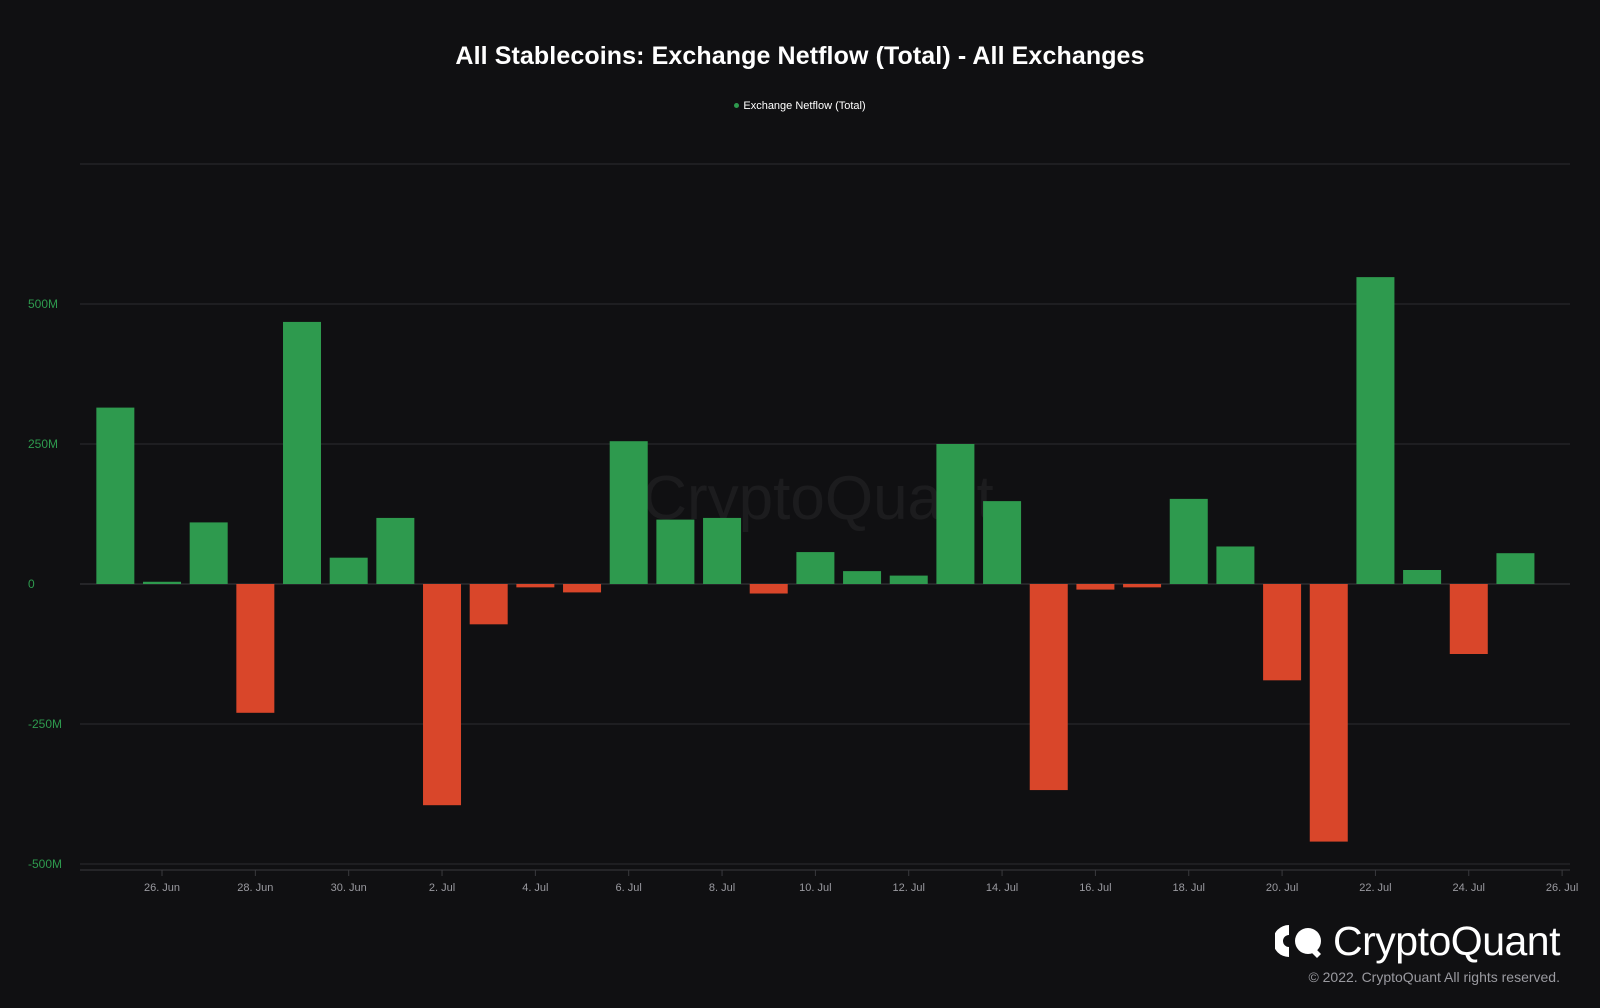 The image size is (1600, 1008). What do you see at coordinates (1189, 888) in the screenshot?
I see `x-tick-label: 18. Jul` at bounding box center [1189, 888].